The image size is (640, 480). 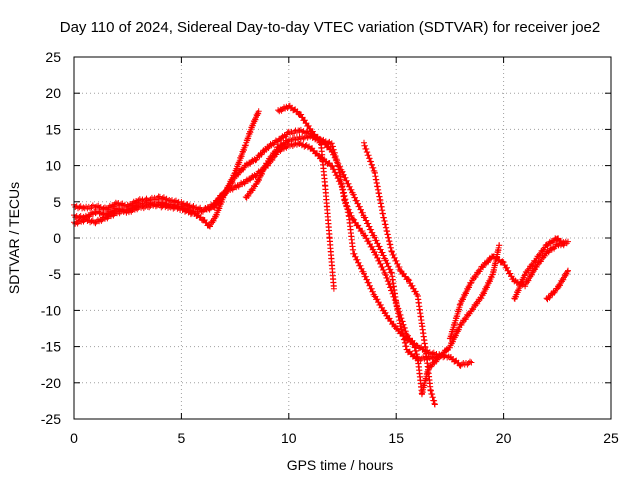 I want to click on x-tick-label: 0, so click(x=74, y=438).